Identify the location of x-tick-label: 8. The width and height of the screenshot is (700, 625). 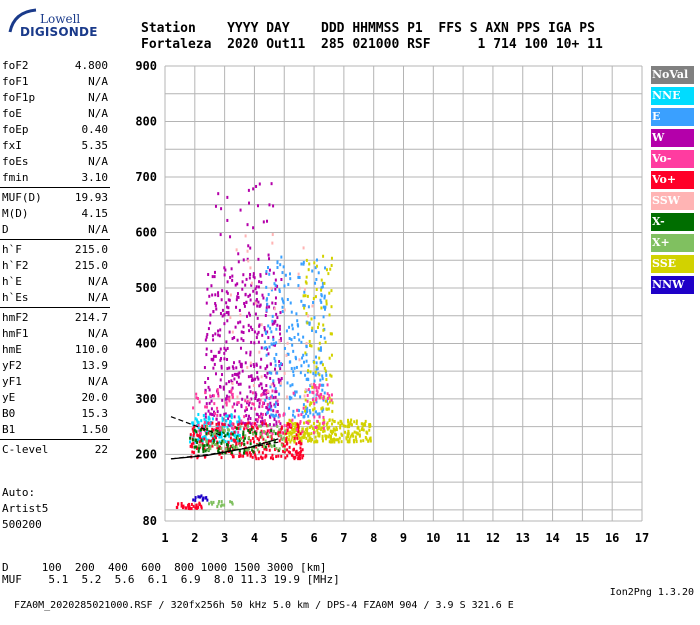
(373, 538).